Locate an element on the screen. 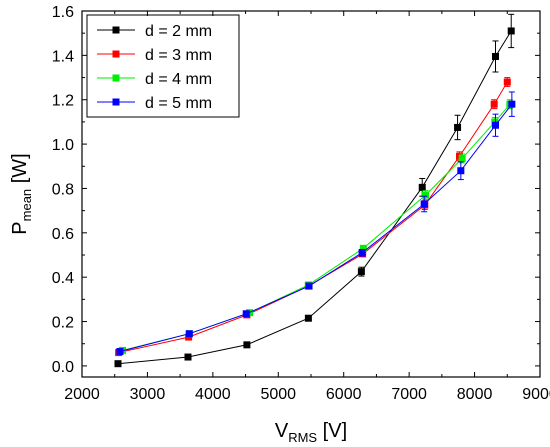 The height and width of the screenshot is (447, 550). y-tick-label: 1.6 is located at coordinates (63, 12).